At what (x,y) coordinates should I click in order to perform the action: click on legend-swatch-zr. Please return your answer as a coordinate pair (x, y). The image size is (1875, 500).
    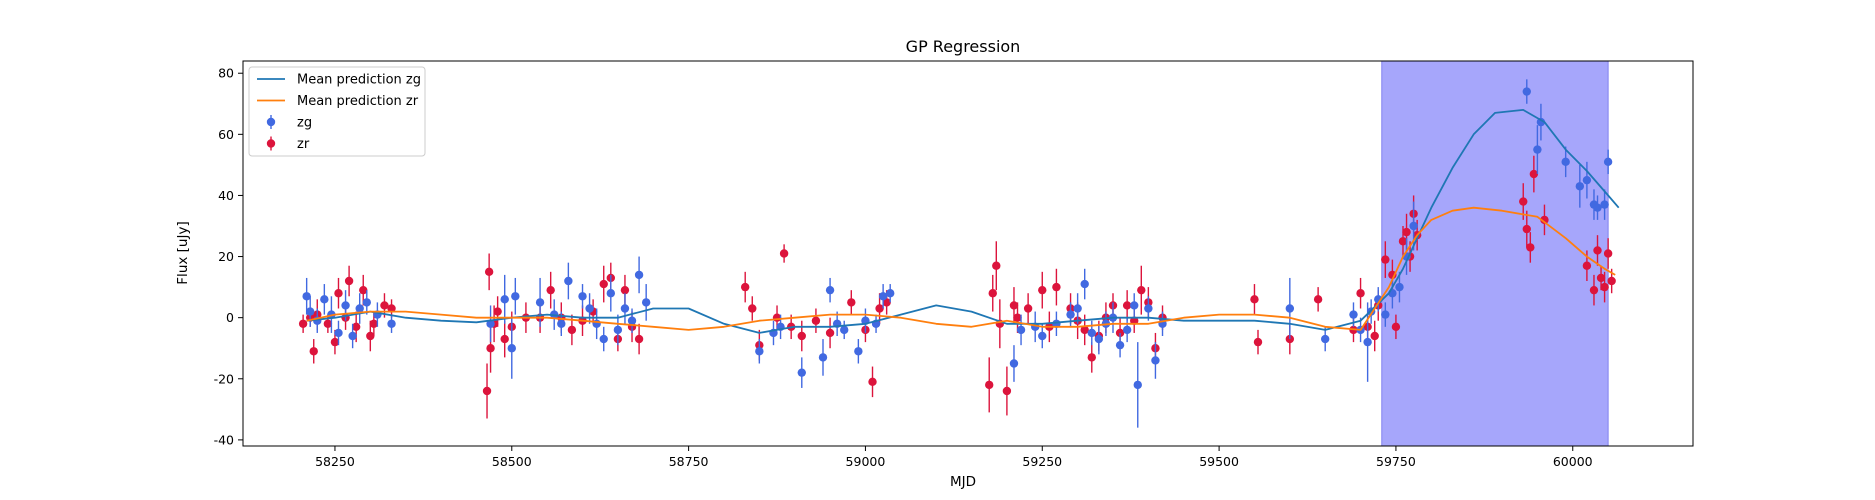
    Looking at the image, I should click on (271, 143).